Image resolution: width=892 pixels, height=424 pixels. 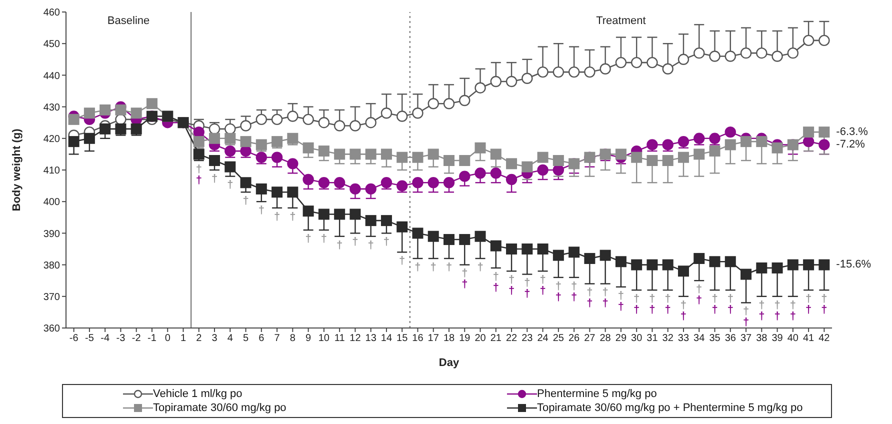 What do you see at coordinates (715, 338) in the screenshot?
I see `x-tick-label: 35` at bounding box center [715, 338].